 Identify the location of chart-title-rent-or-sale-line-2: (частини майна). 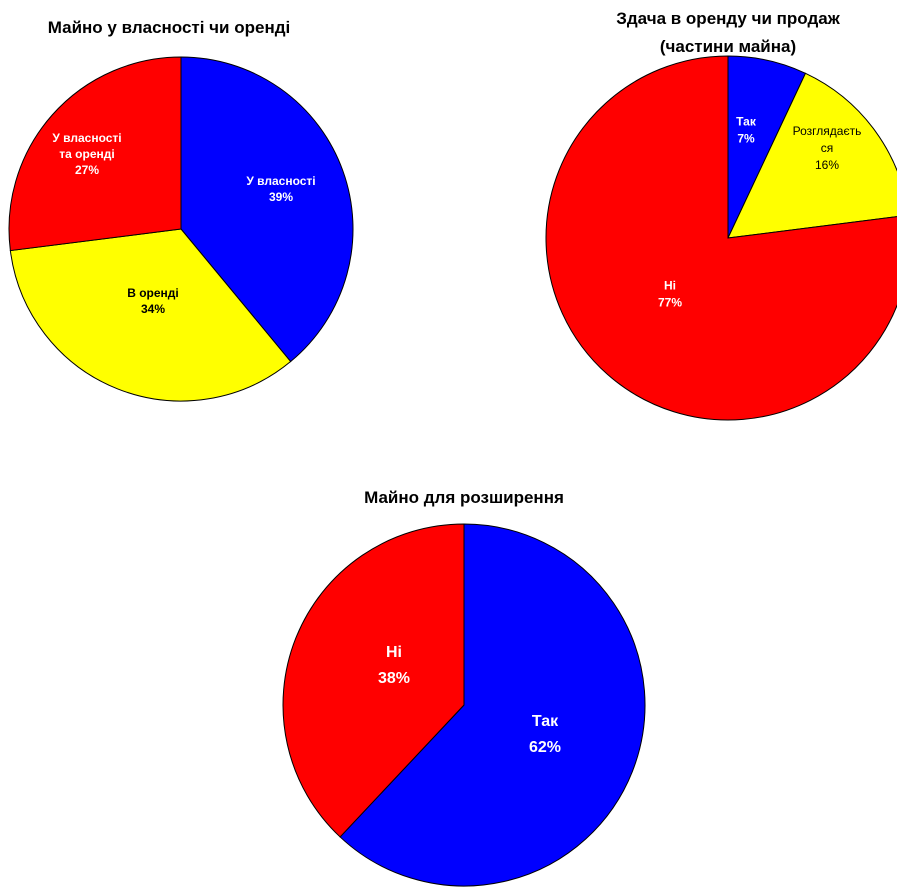
(728, 46).